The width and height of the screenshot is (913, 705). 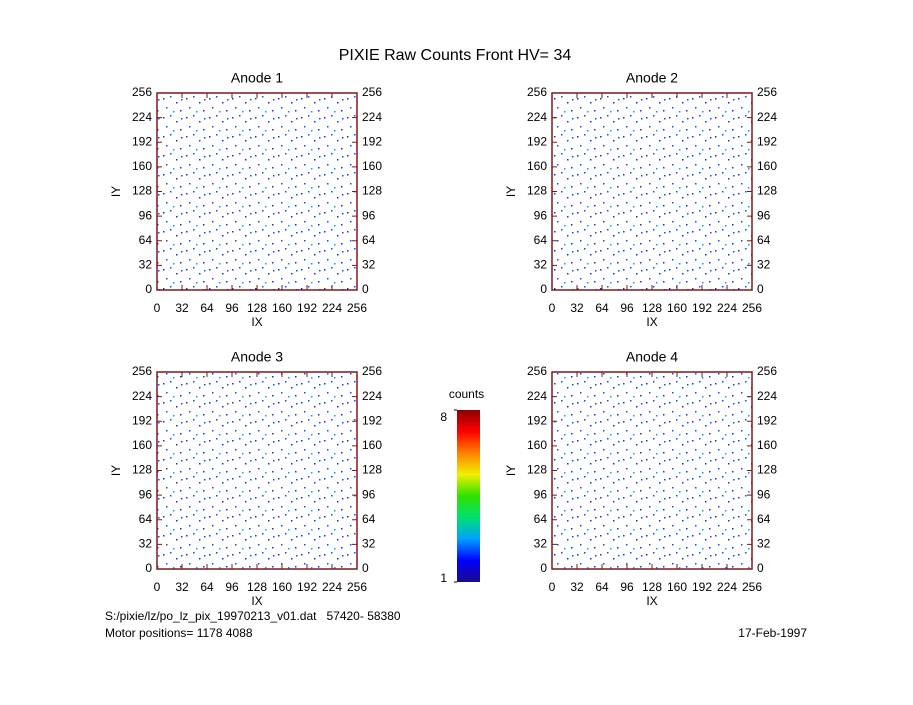 I want to click on colorbar, so click(x=468, y=496).